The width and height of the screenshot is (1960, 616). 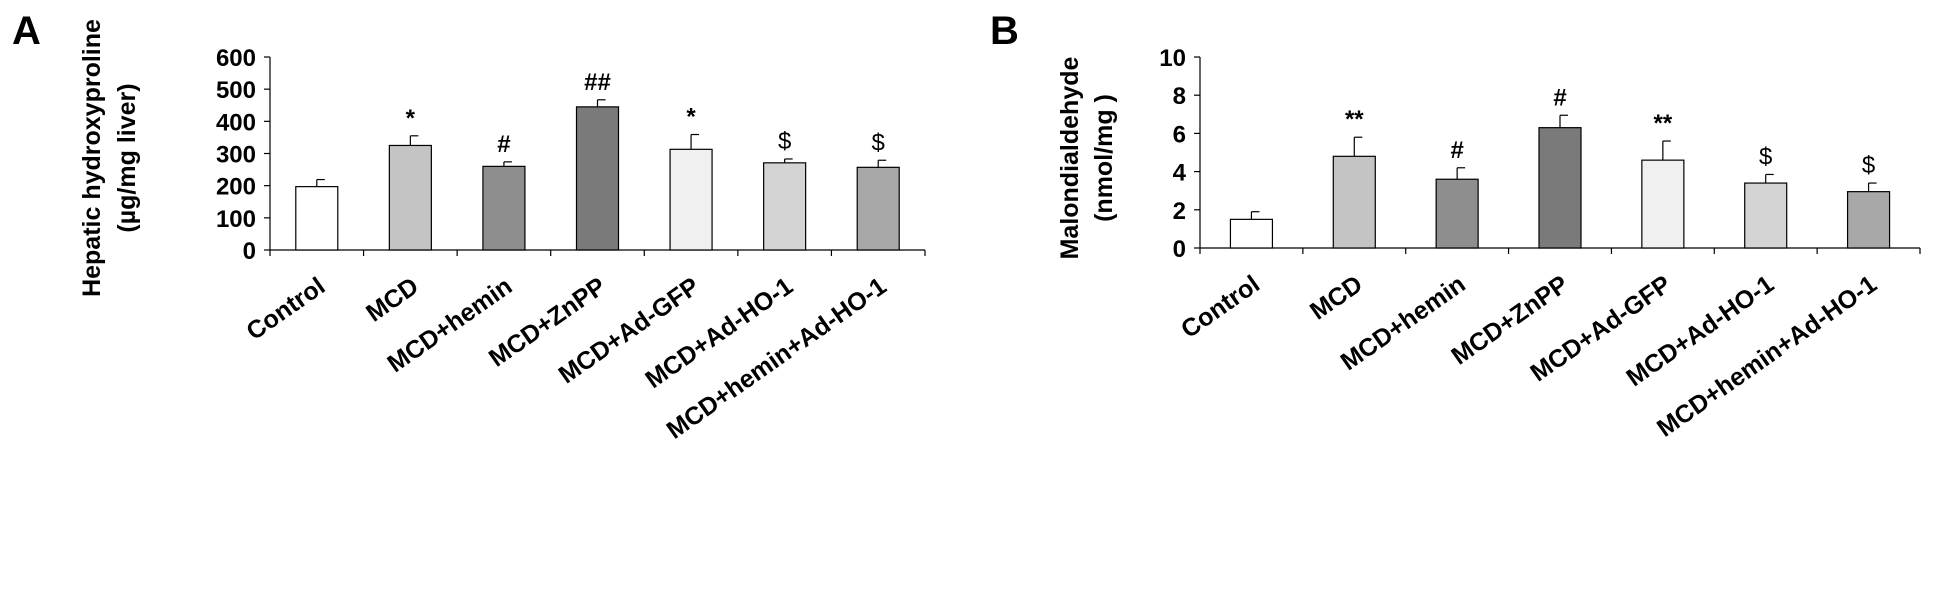 I want to click on y-axis-label: Malondialdehyde, so click(x=1070, y=158).